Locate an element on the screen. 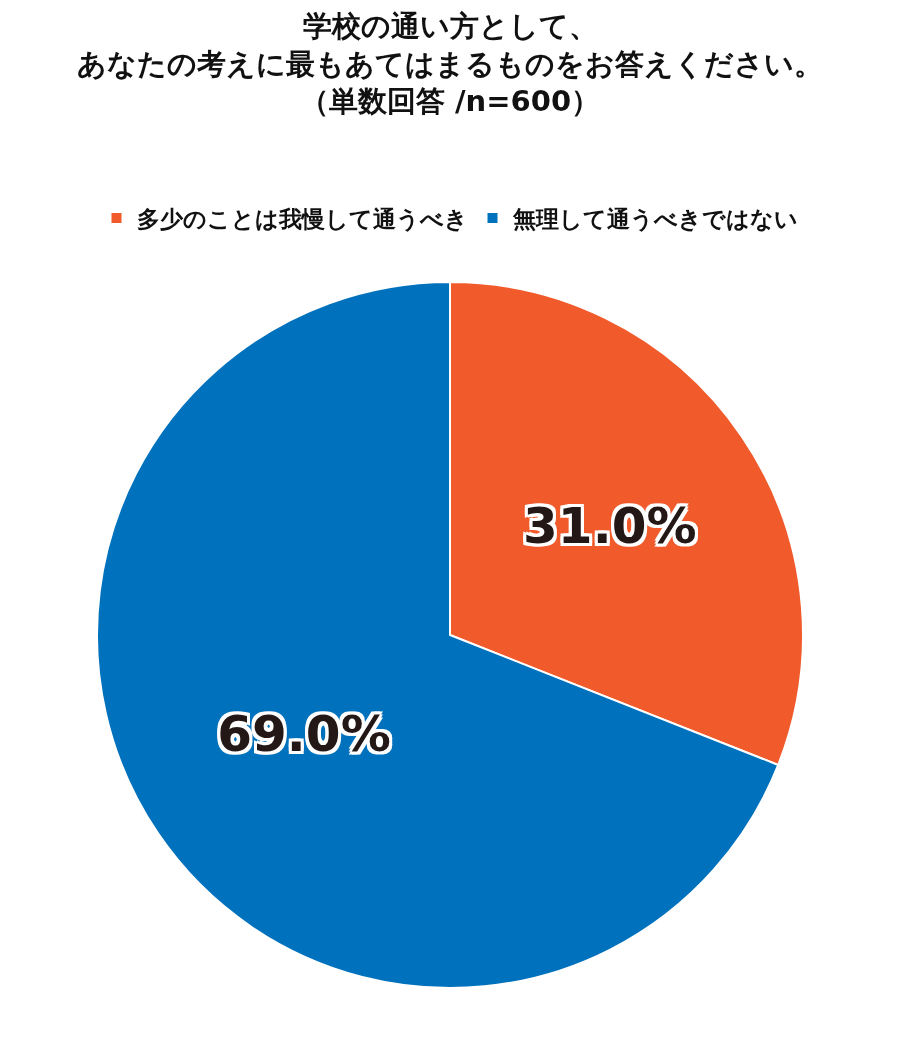  data-label: 69.0% is located at coordinates (304, 734).